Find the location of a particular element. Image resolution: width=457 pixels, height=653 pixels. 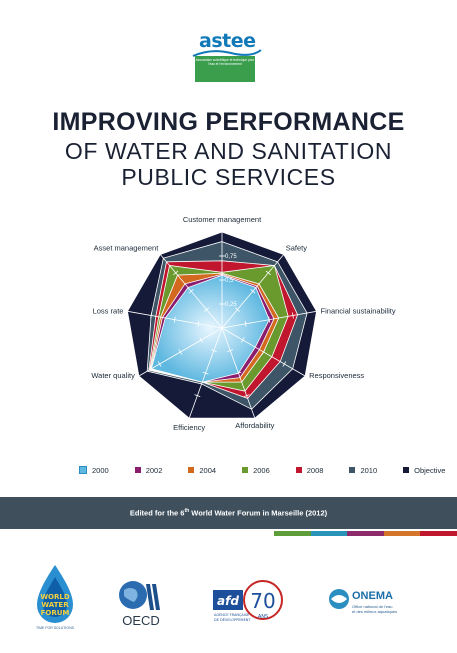

water-drop-icon: WORLD WATER FORUM is located at coordinates (55, 594).